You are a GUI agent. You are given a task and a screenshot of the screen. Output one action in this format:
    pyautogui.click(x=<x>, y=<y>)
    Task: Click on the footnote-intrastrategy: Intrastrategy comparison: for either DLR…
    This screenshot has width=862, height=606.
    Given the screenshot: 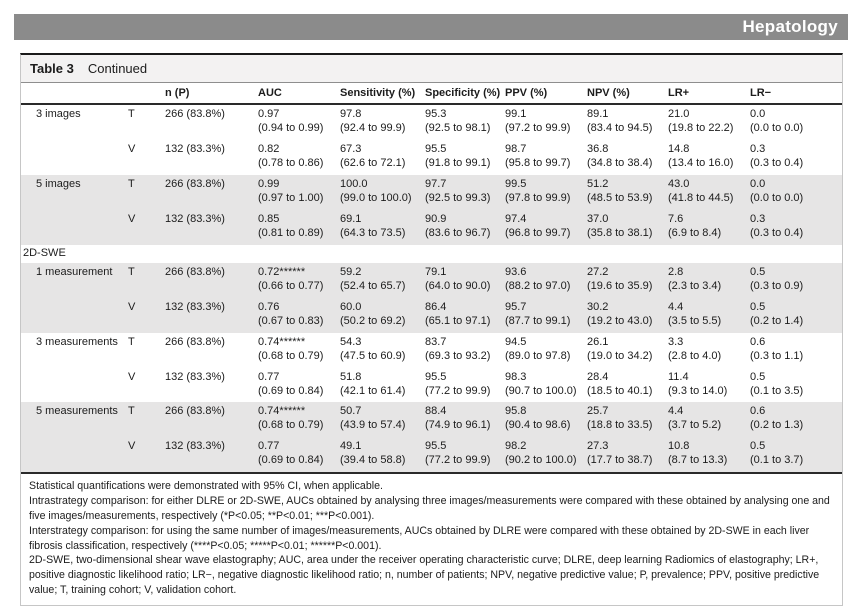 What is the action you would take?
    pyautogui.click(x=429, y=508)
    